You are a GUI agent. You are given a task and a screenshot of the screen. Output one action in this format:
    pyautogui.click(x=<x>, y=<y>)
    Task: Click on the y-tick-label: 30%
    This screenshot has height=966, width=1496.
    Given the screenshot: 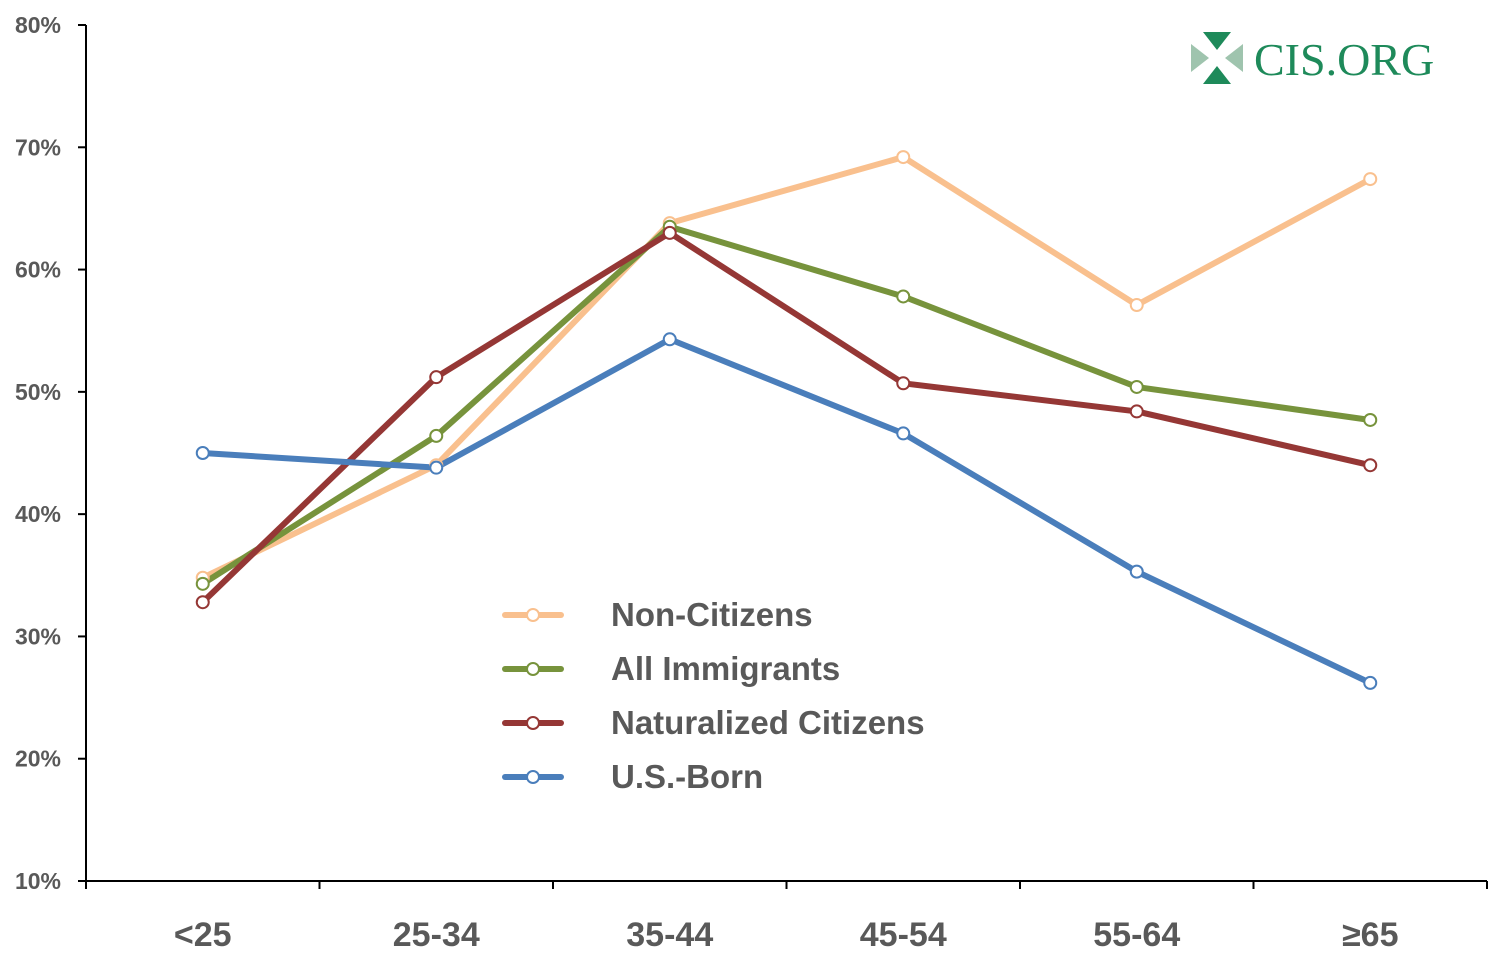 What is the action you would take?
    pyautogui.click(x=38, y=636)
    